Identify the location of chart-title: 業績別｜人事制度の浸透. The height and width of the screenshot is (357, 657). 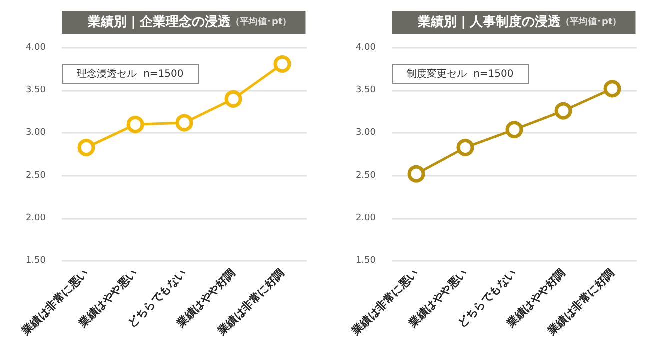
(489, 22).